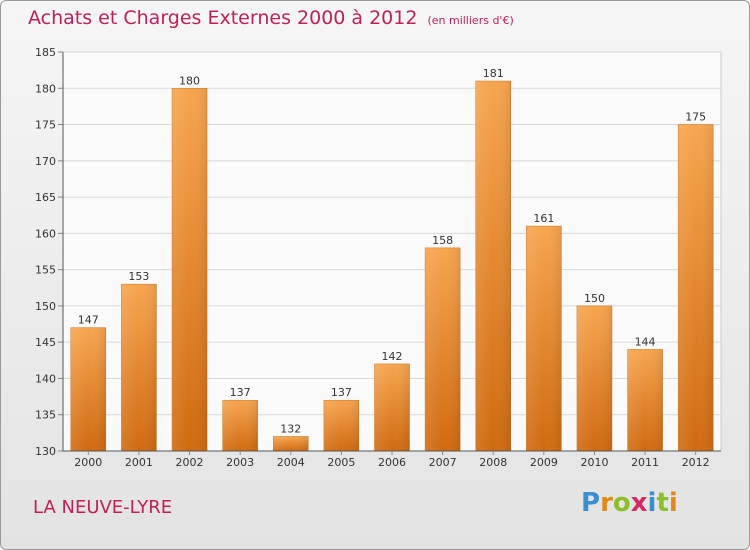 Image resolution: width=750 pixels, height=550 pixels. Describe the element at coordinates (662, 503) in the screenshot. I see `logo-letter: t` at that location.